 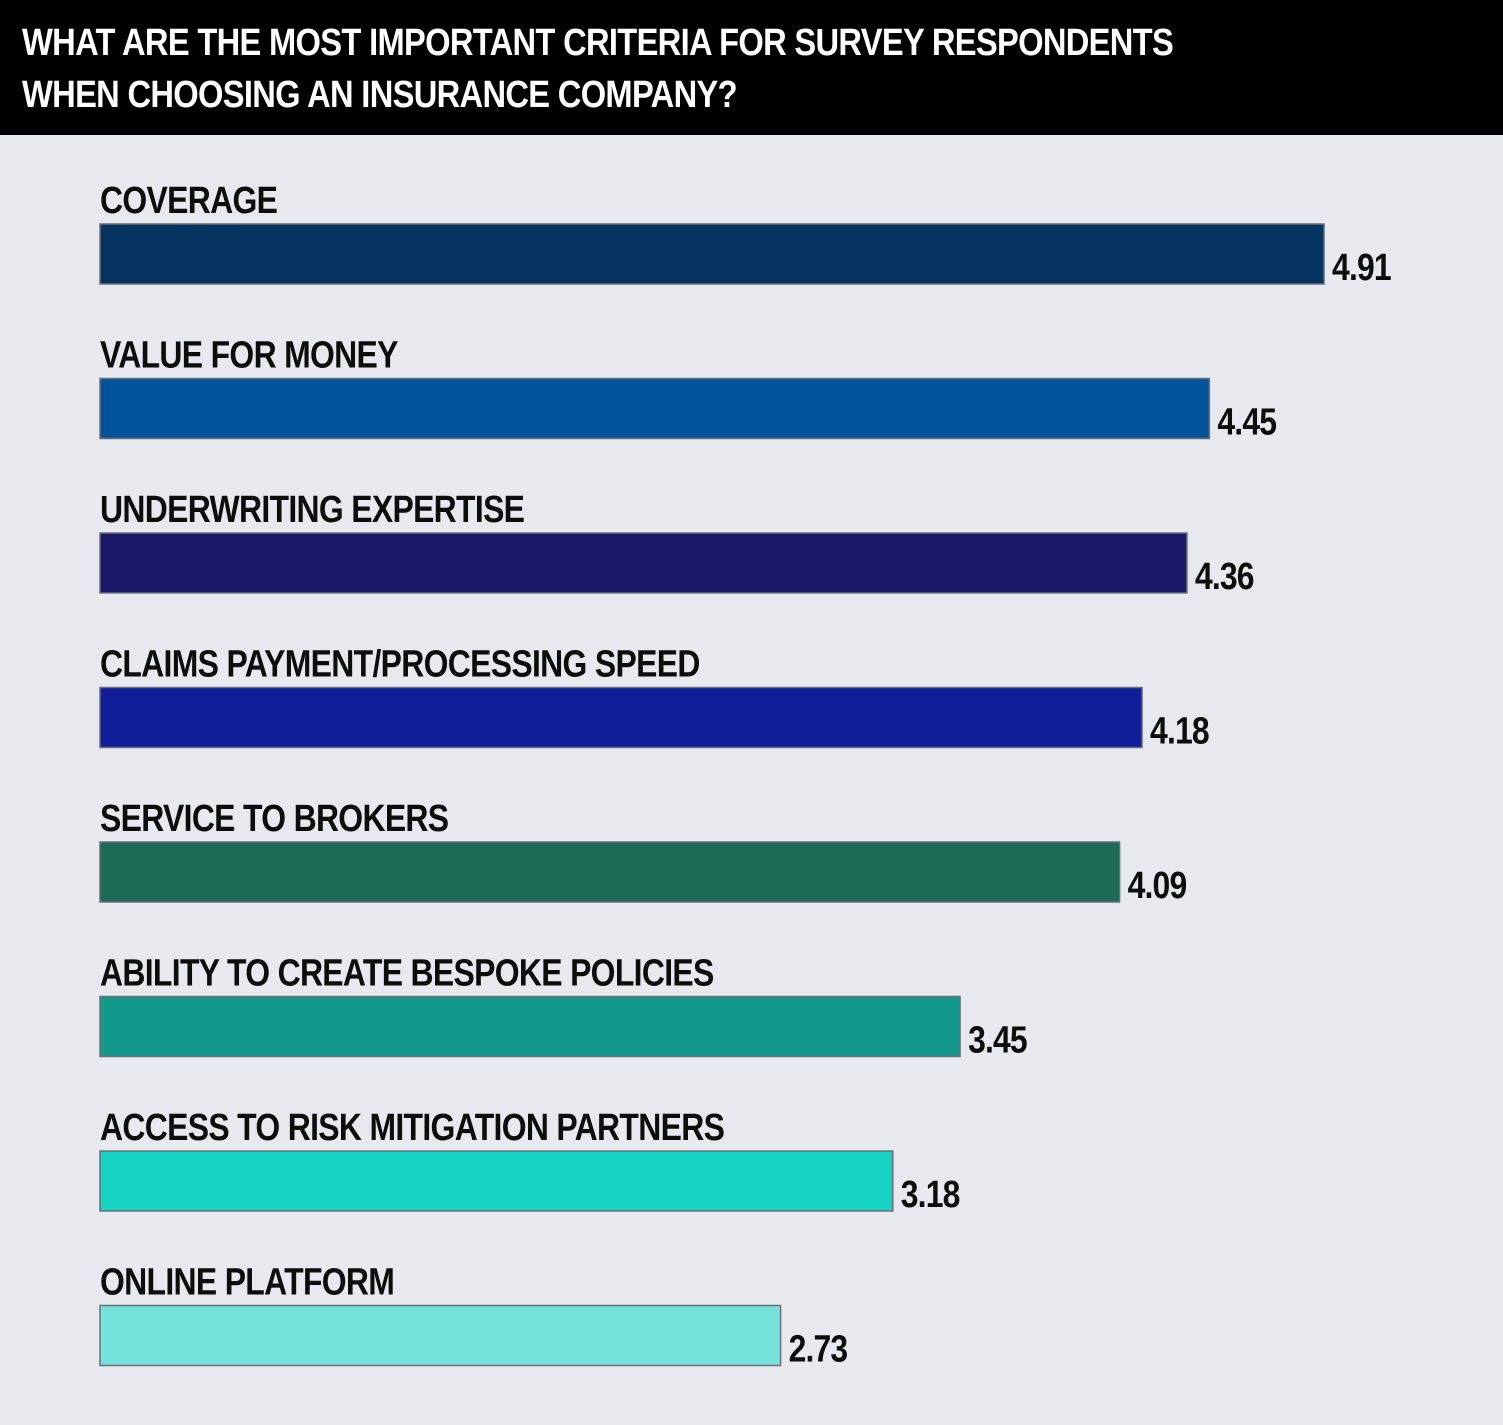 I want to click on category-label: VALUE FOR MONEY, so click(x=249, y=355).